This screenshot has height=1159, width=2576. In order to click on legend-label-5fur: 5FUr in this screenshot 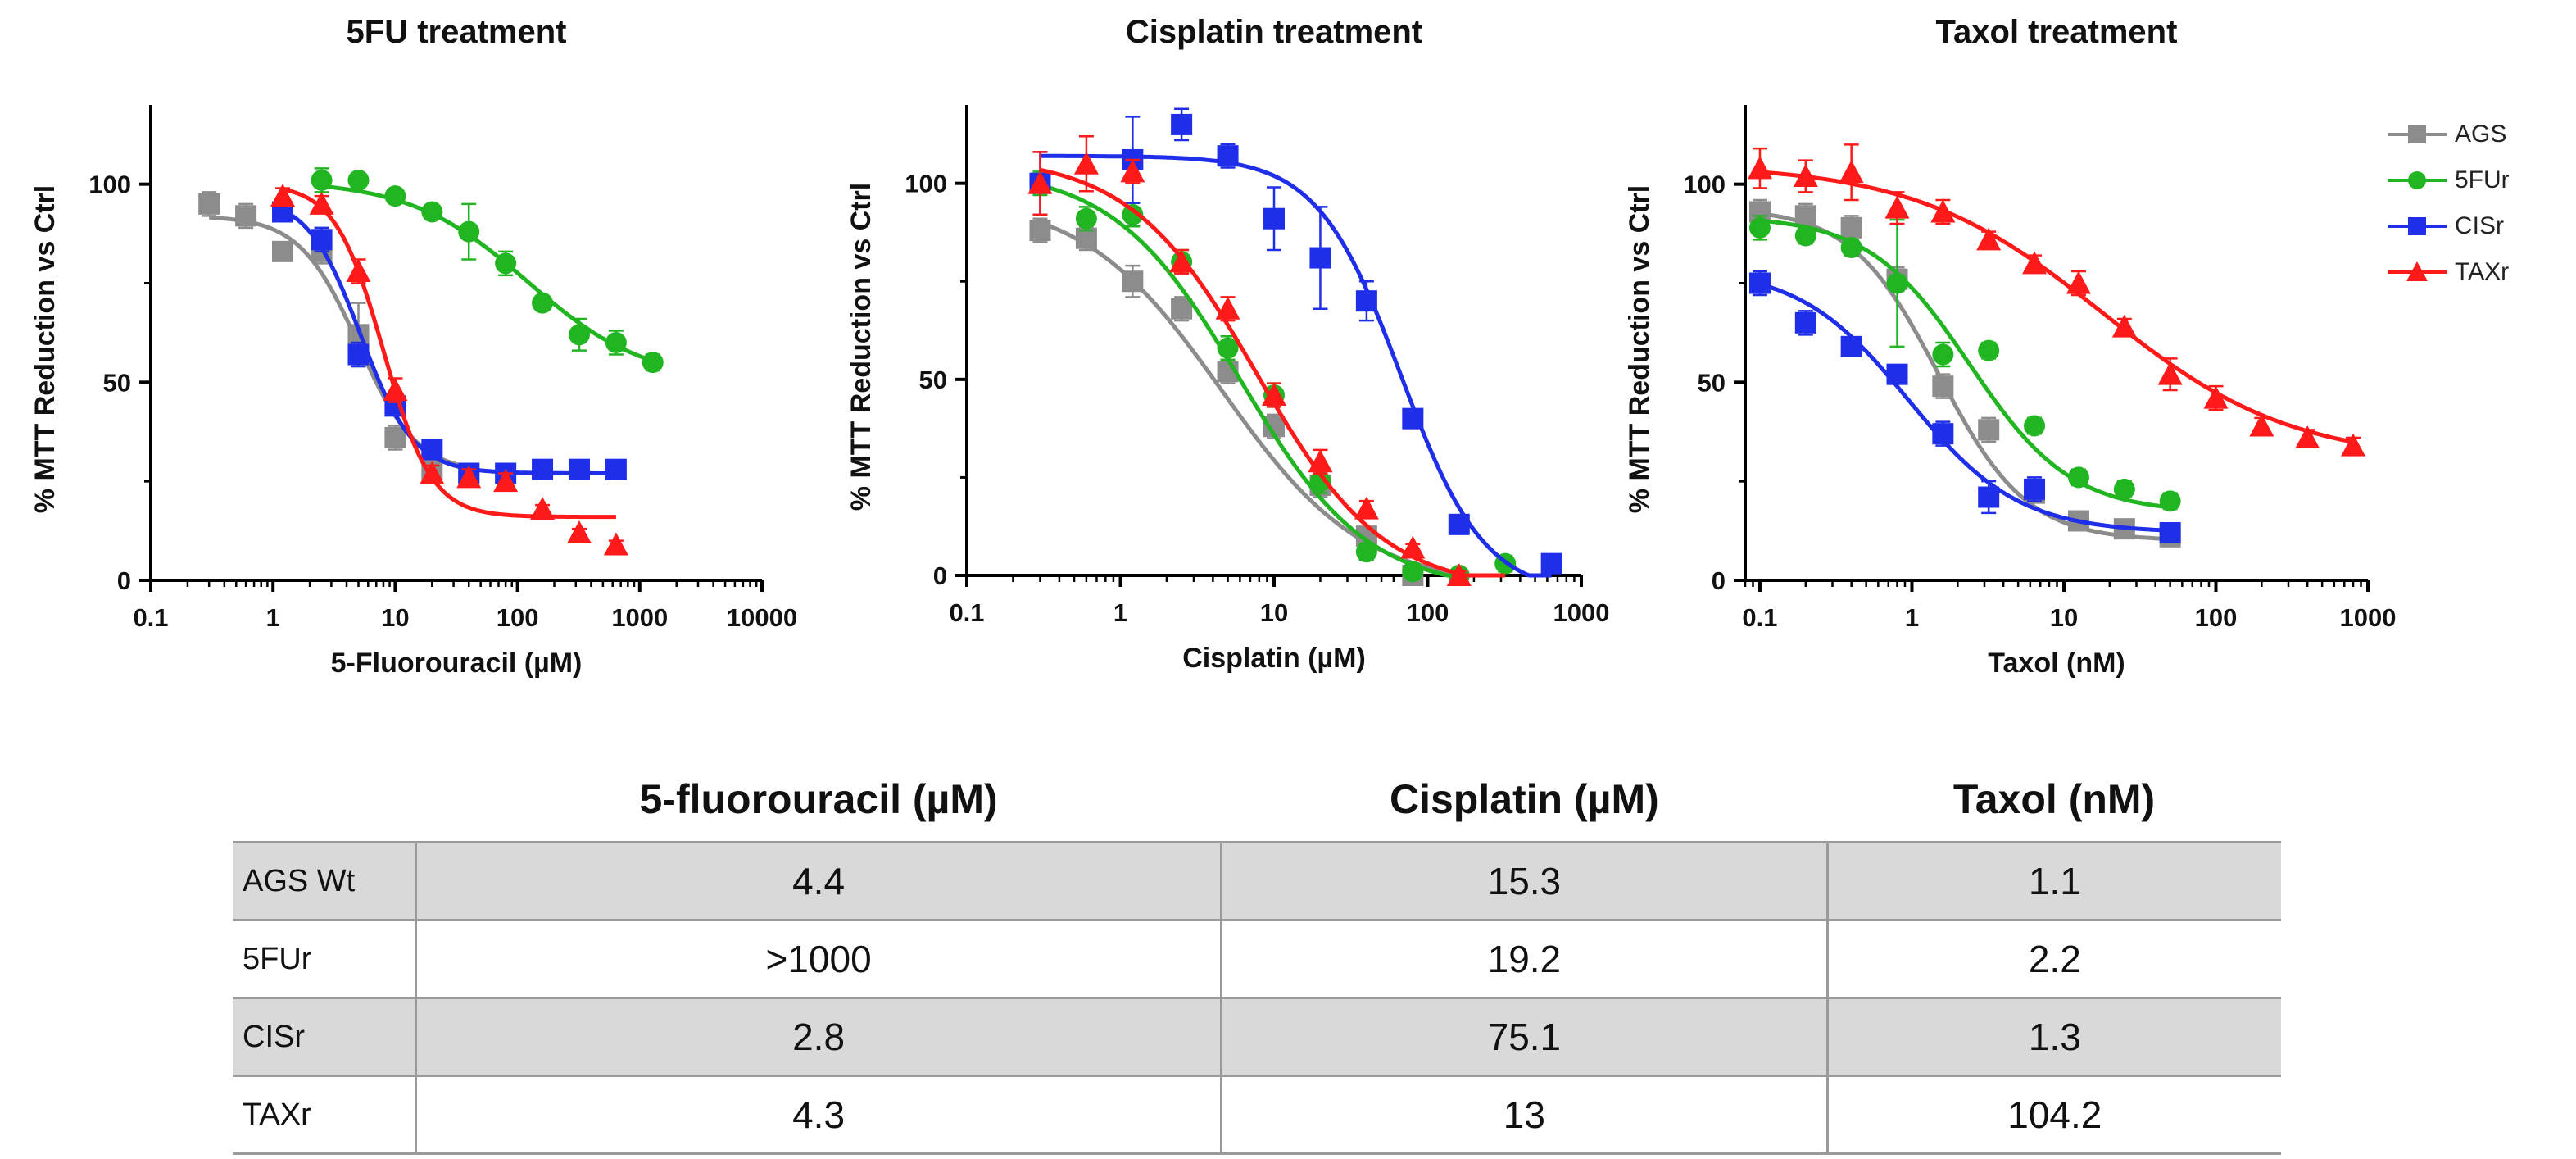, I will do `click(2482, 179)`.